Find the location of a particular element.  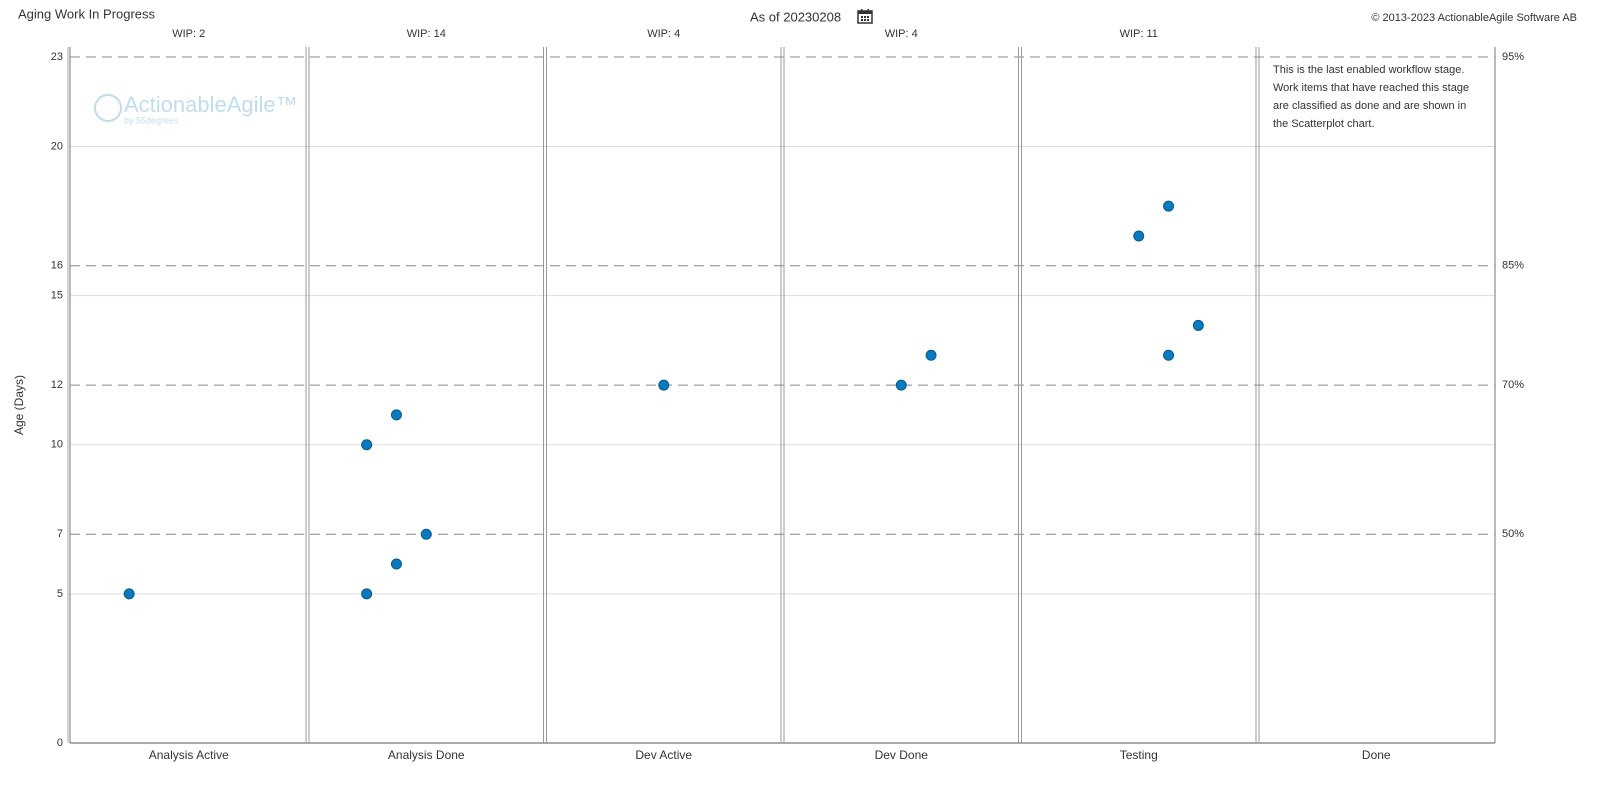

y-tick-label: 10 is located at coordinates (57, 445).